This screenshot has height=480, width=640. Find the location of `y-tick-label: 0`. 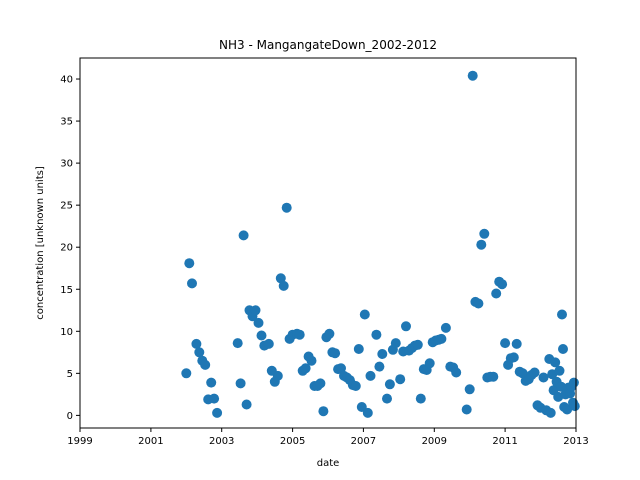

y-tick-label: 0 is located at coordinates (70, 416).